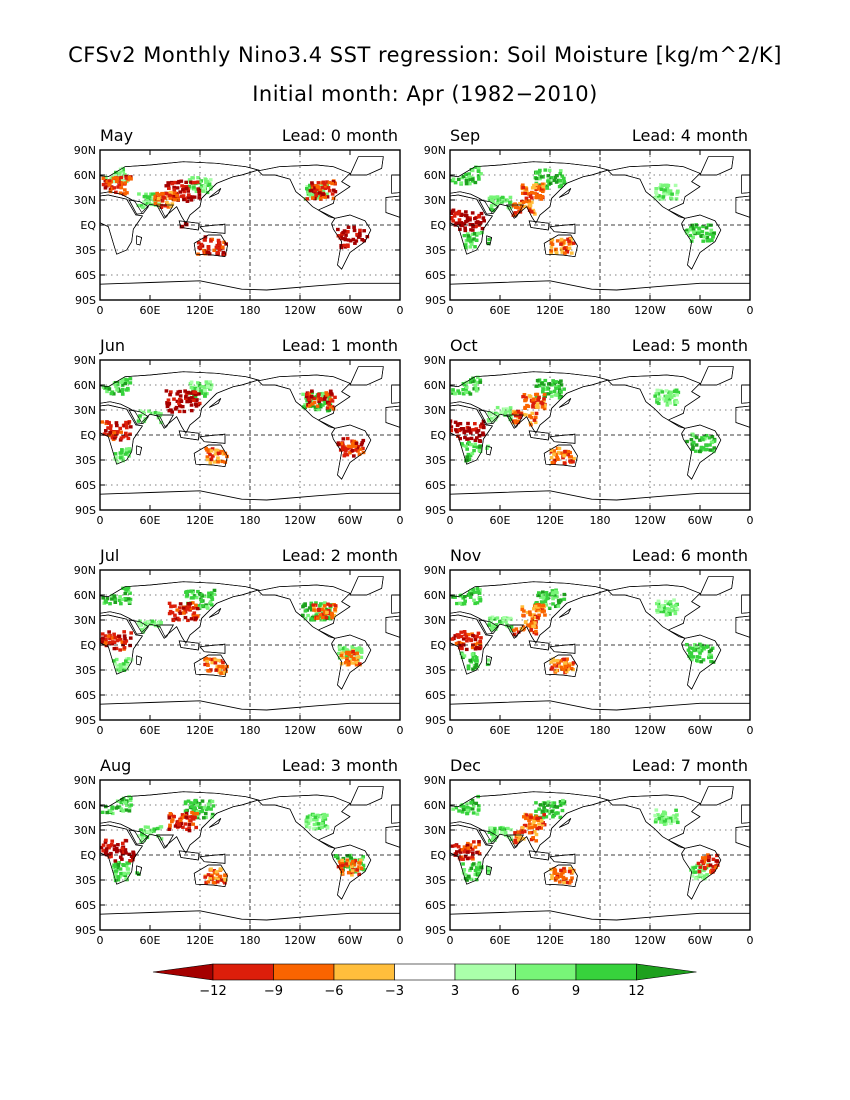 The width and height of the screenshot is (850, 1100). What do you see at coordinates (85, 200) in the screenshot?
I see `y-tick-label: 30N` at bounding box center [85, 200].